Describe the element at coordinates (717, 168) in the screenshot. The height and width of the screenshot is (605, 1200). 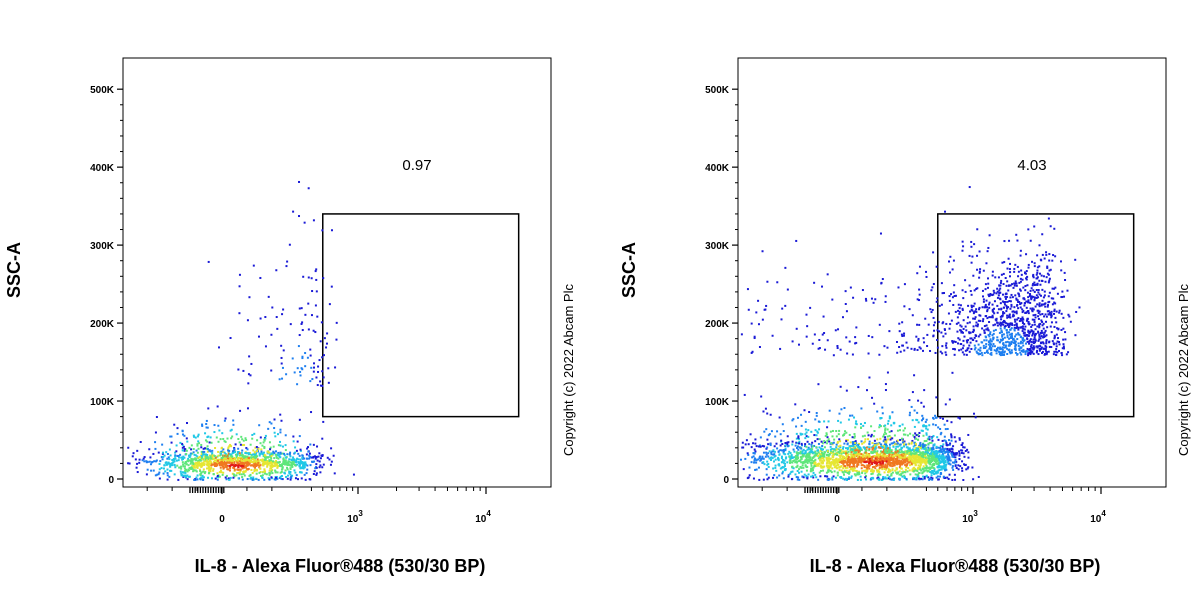
I see `right-y-tick-label: 400K` at that location.